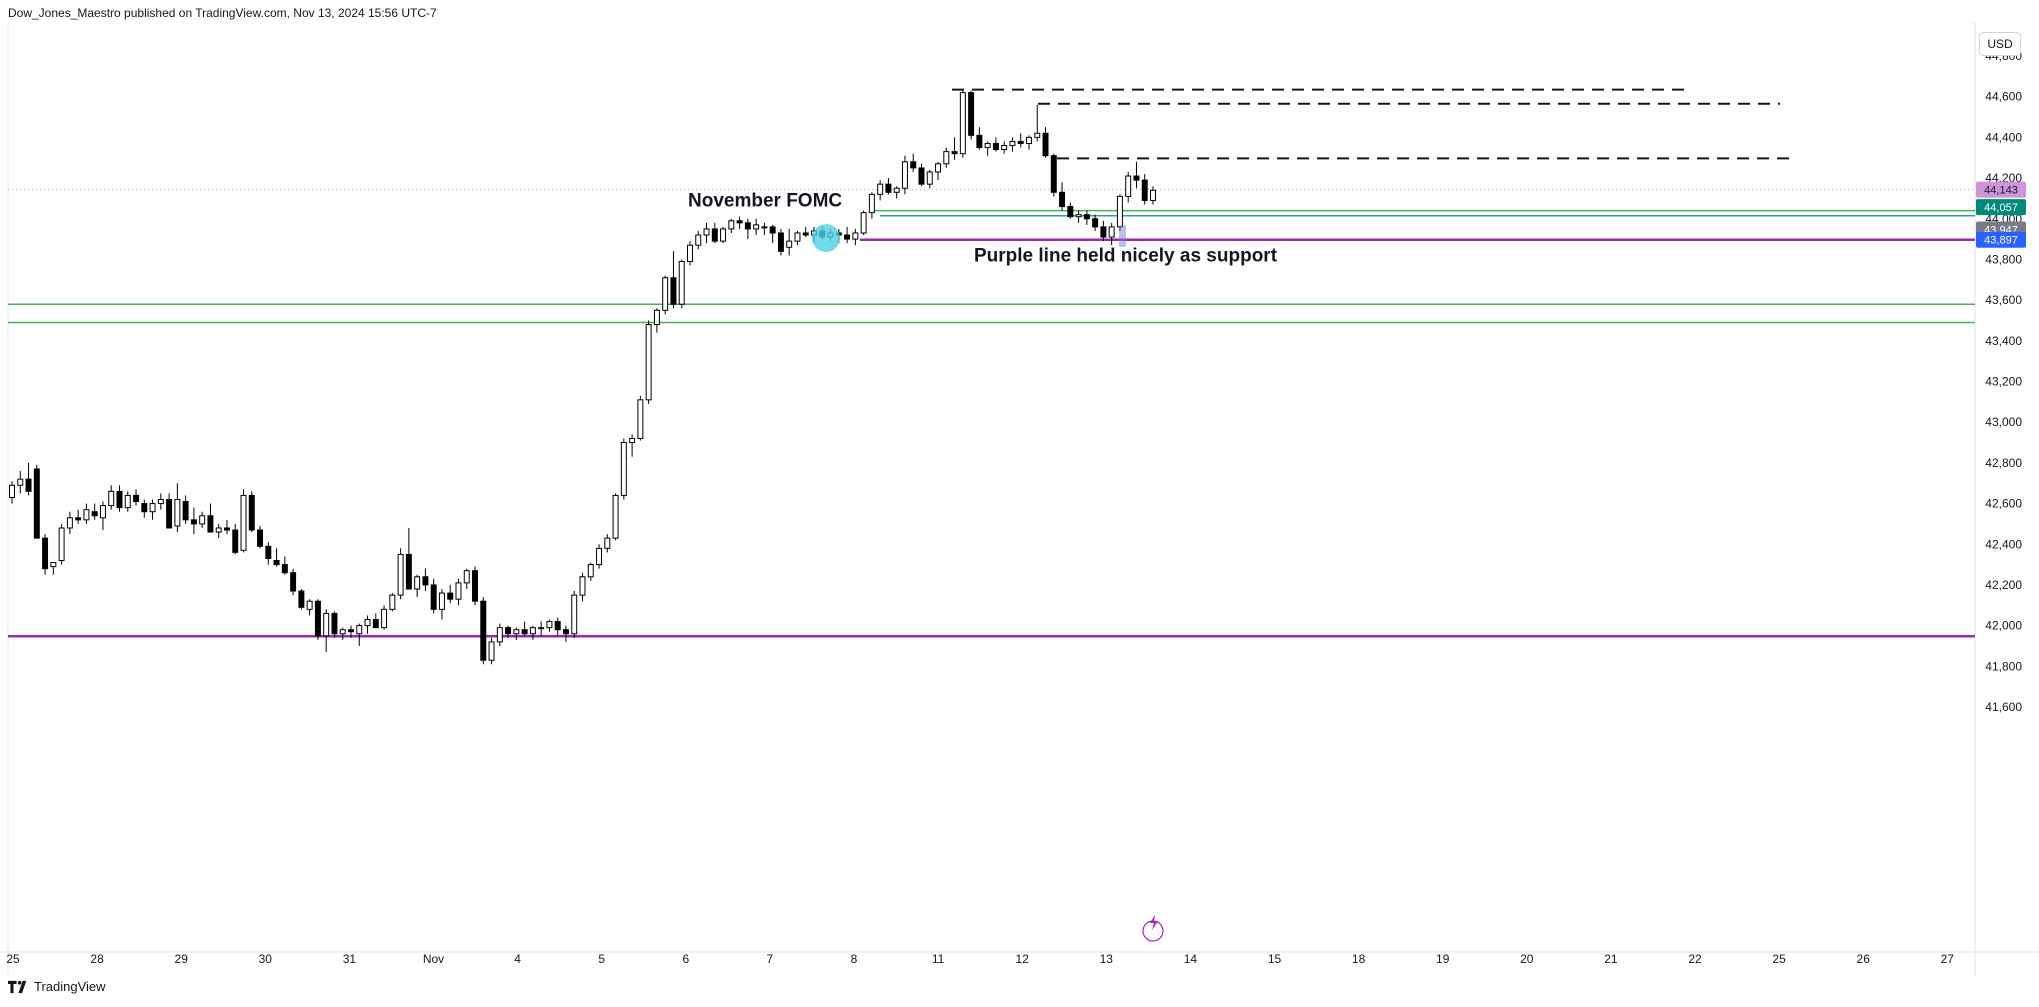  I want to click on price-tick-label: 42,800, so click(2003, 463).